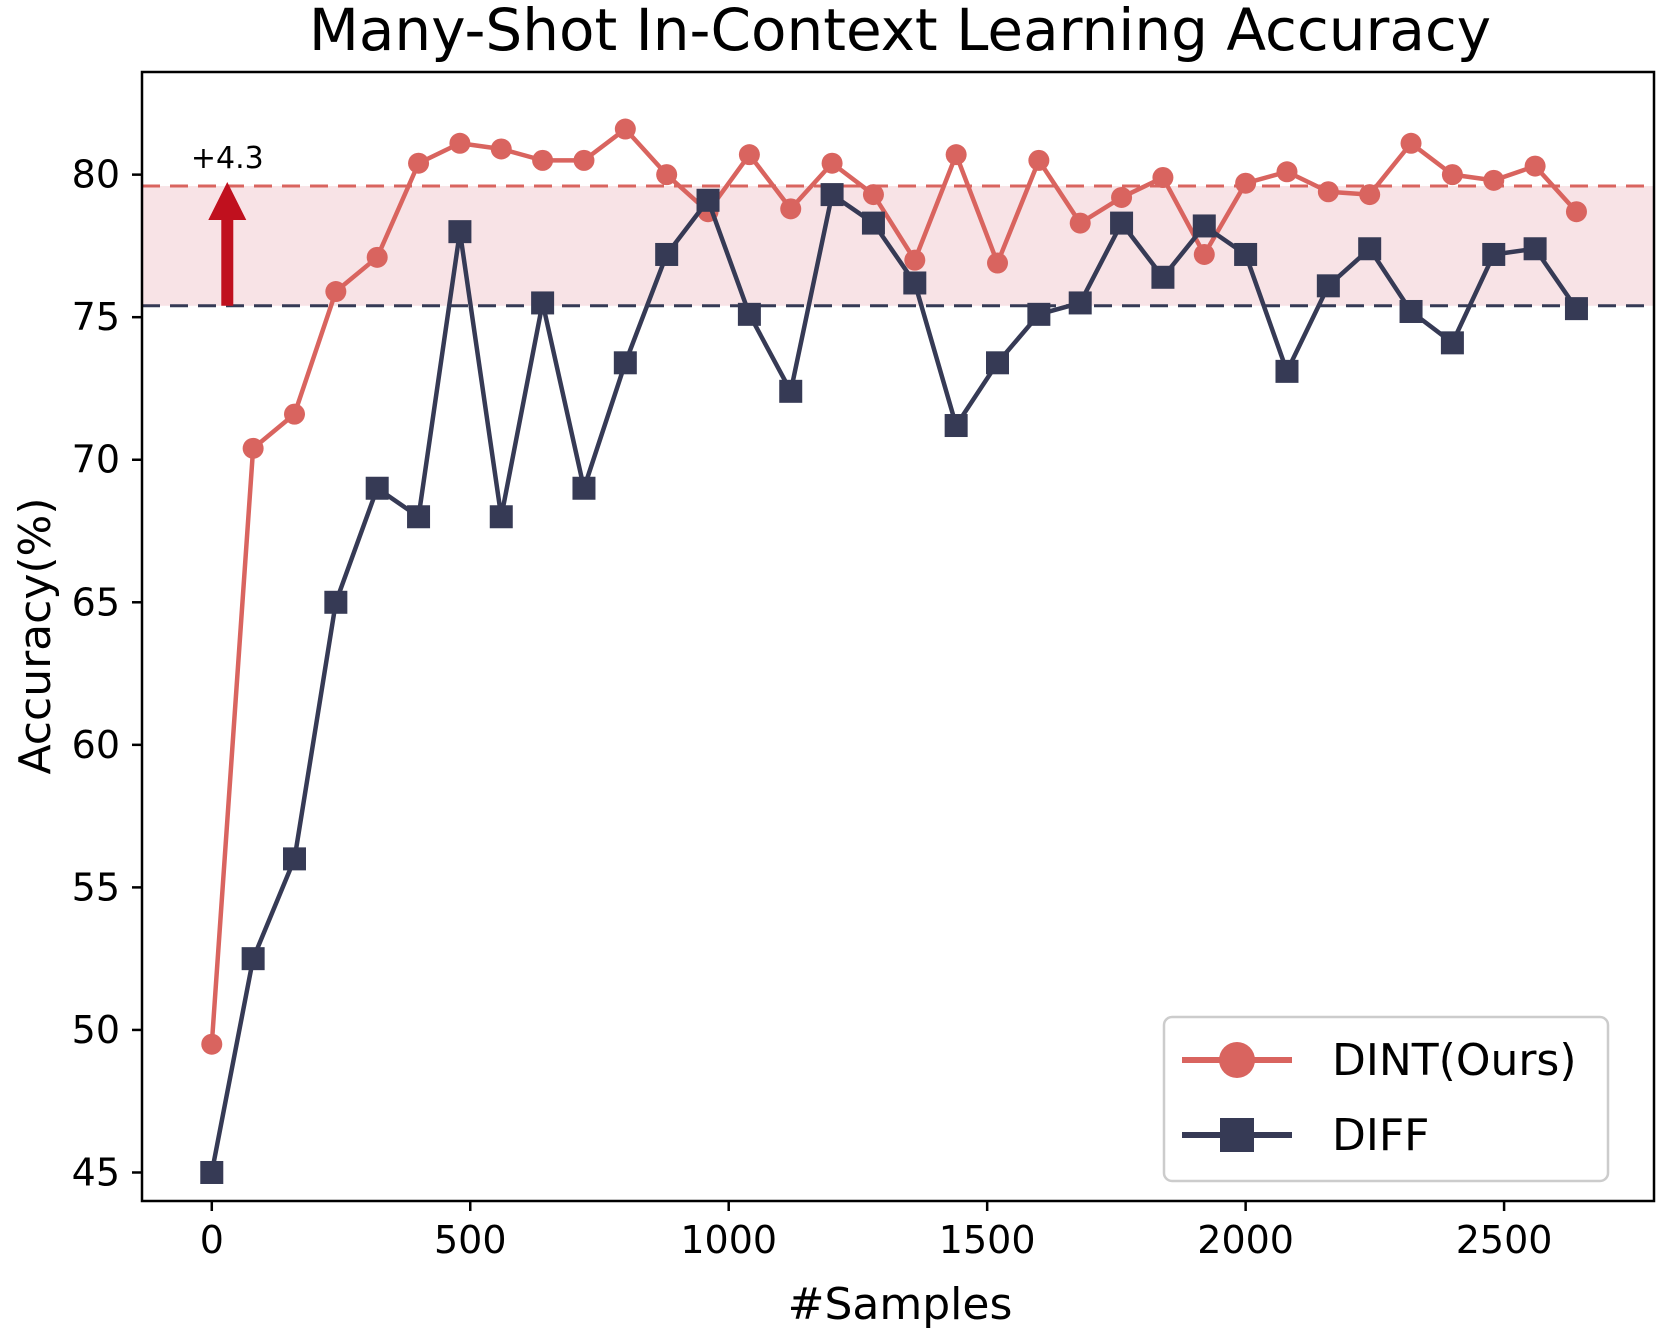 The image size is (1660, 1343). What do you see at coordinates (35, 635) in the screenshot?
I see `y-axis-label: Accuracy(%)` at bounding box center [35, 635].